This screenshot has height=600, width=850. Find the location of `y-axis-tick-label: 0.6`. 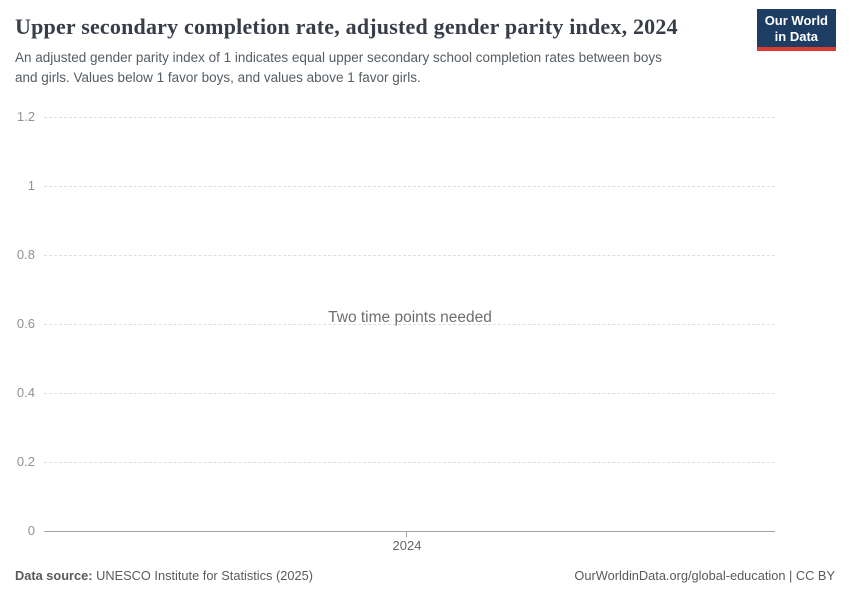

y-axis-tick-label: 0.6 is located at coordinates (25, 323).